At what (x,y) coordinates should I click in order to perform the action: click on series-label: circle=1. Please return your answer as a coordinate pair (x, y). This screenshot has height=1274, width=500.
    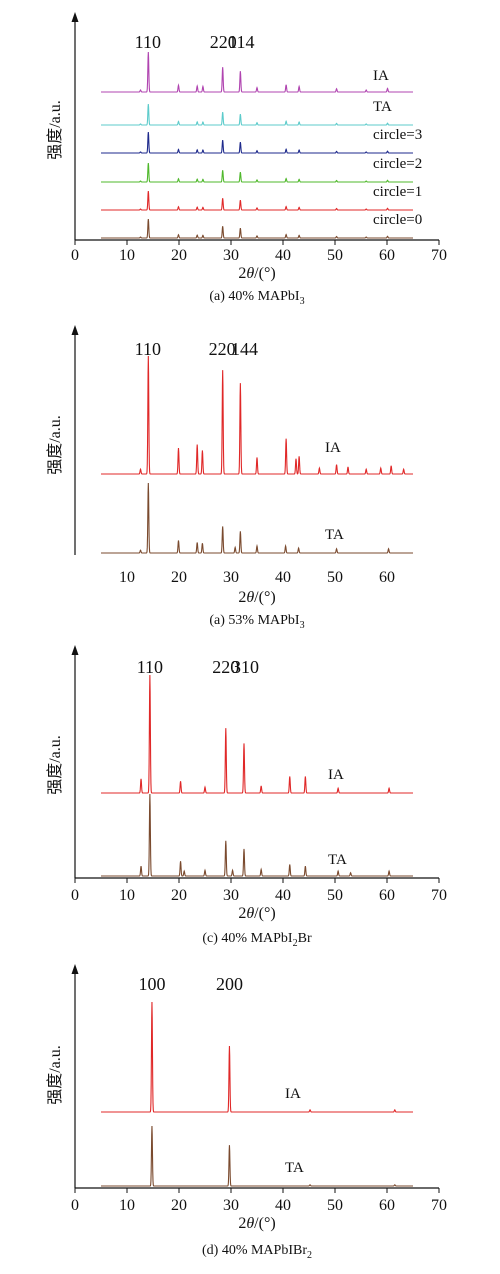
    Looking at the image, I should click on (397, 192).